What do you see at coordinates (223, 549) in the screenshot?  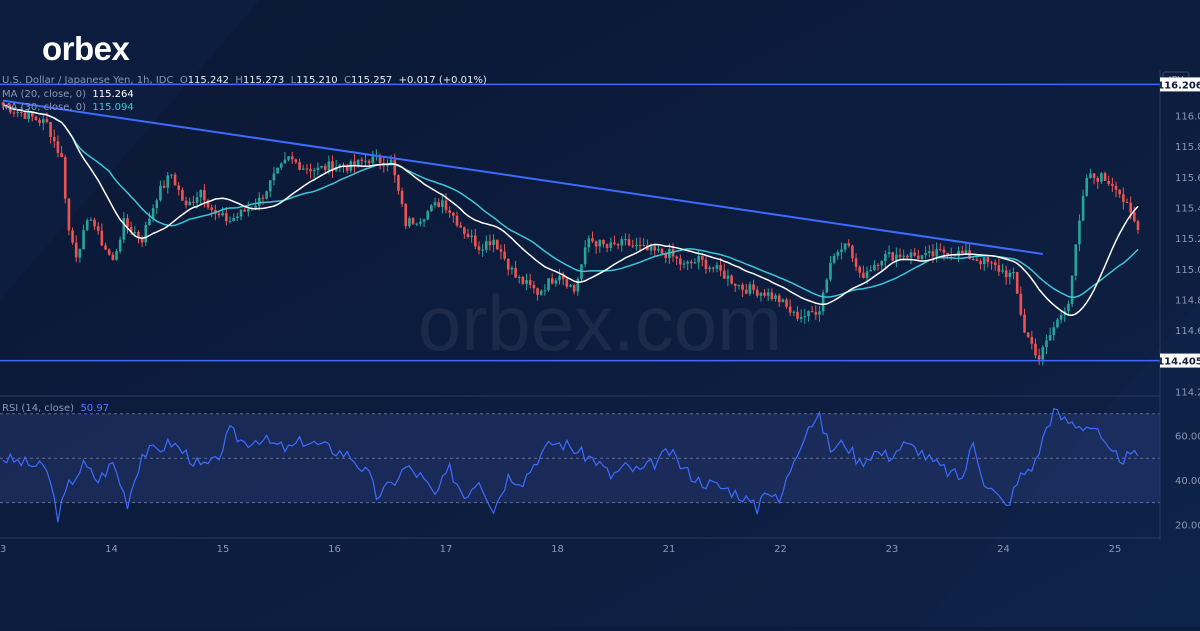 I see `time-tick-label: 15` at bounding box center [223, 549].